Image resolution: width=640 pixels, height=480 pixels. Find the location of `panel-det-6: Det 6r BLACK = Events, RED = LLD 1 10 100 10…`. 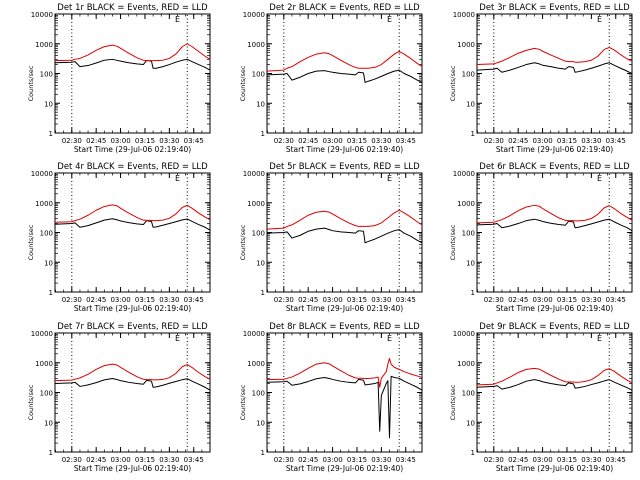

panel-det-6: Det 6r BLACK = Events, RED = LLD 1 10 100 10… is located at coordinates (541, 237).